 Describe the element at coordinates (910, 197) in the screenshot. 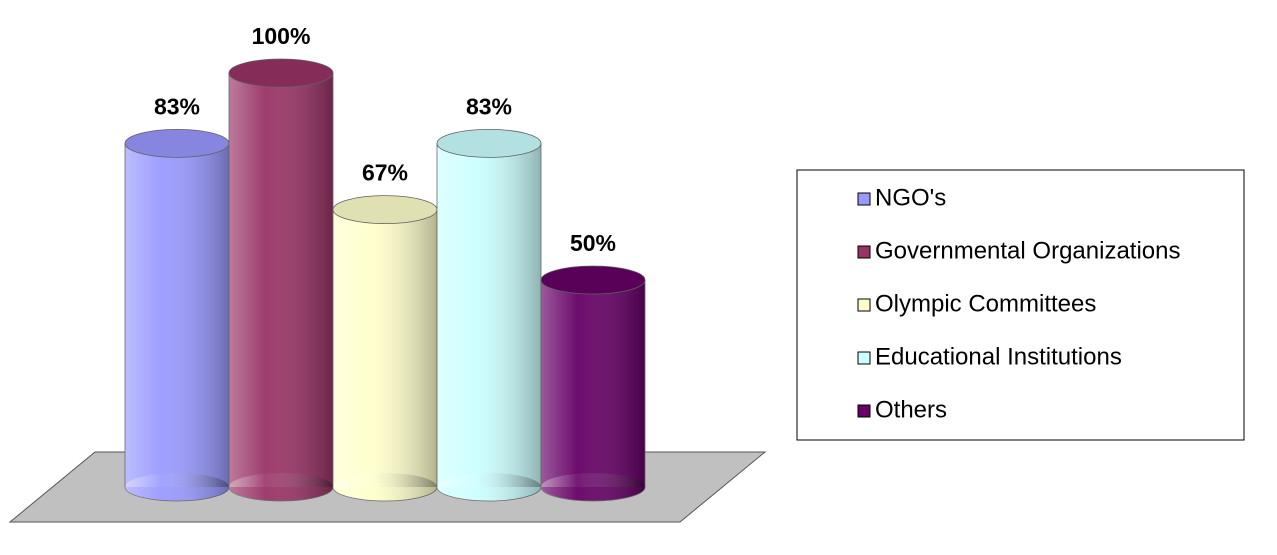

I see `legend-label: NGO's` at that location.